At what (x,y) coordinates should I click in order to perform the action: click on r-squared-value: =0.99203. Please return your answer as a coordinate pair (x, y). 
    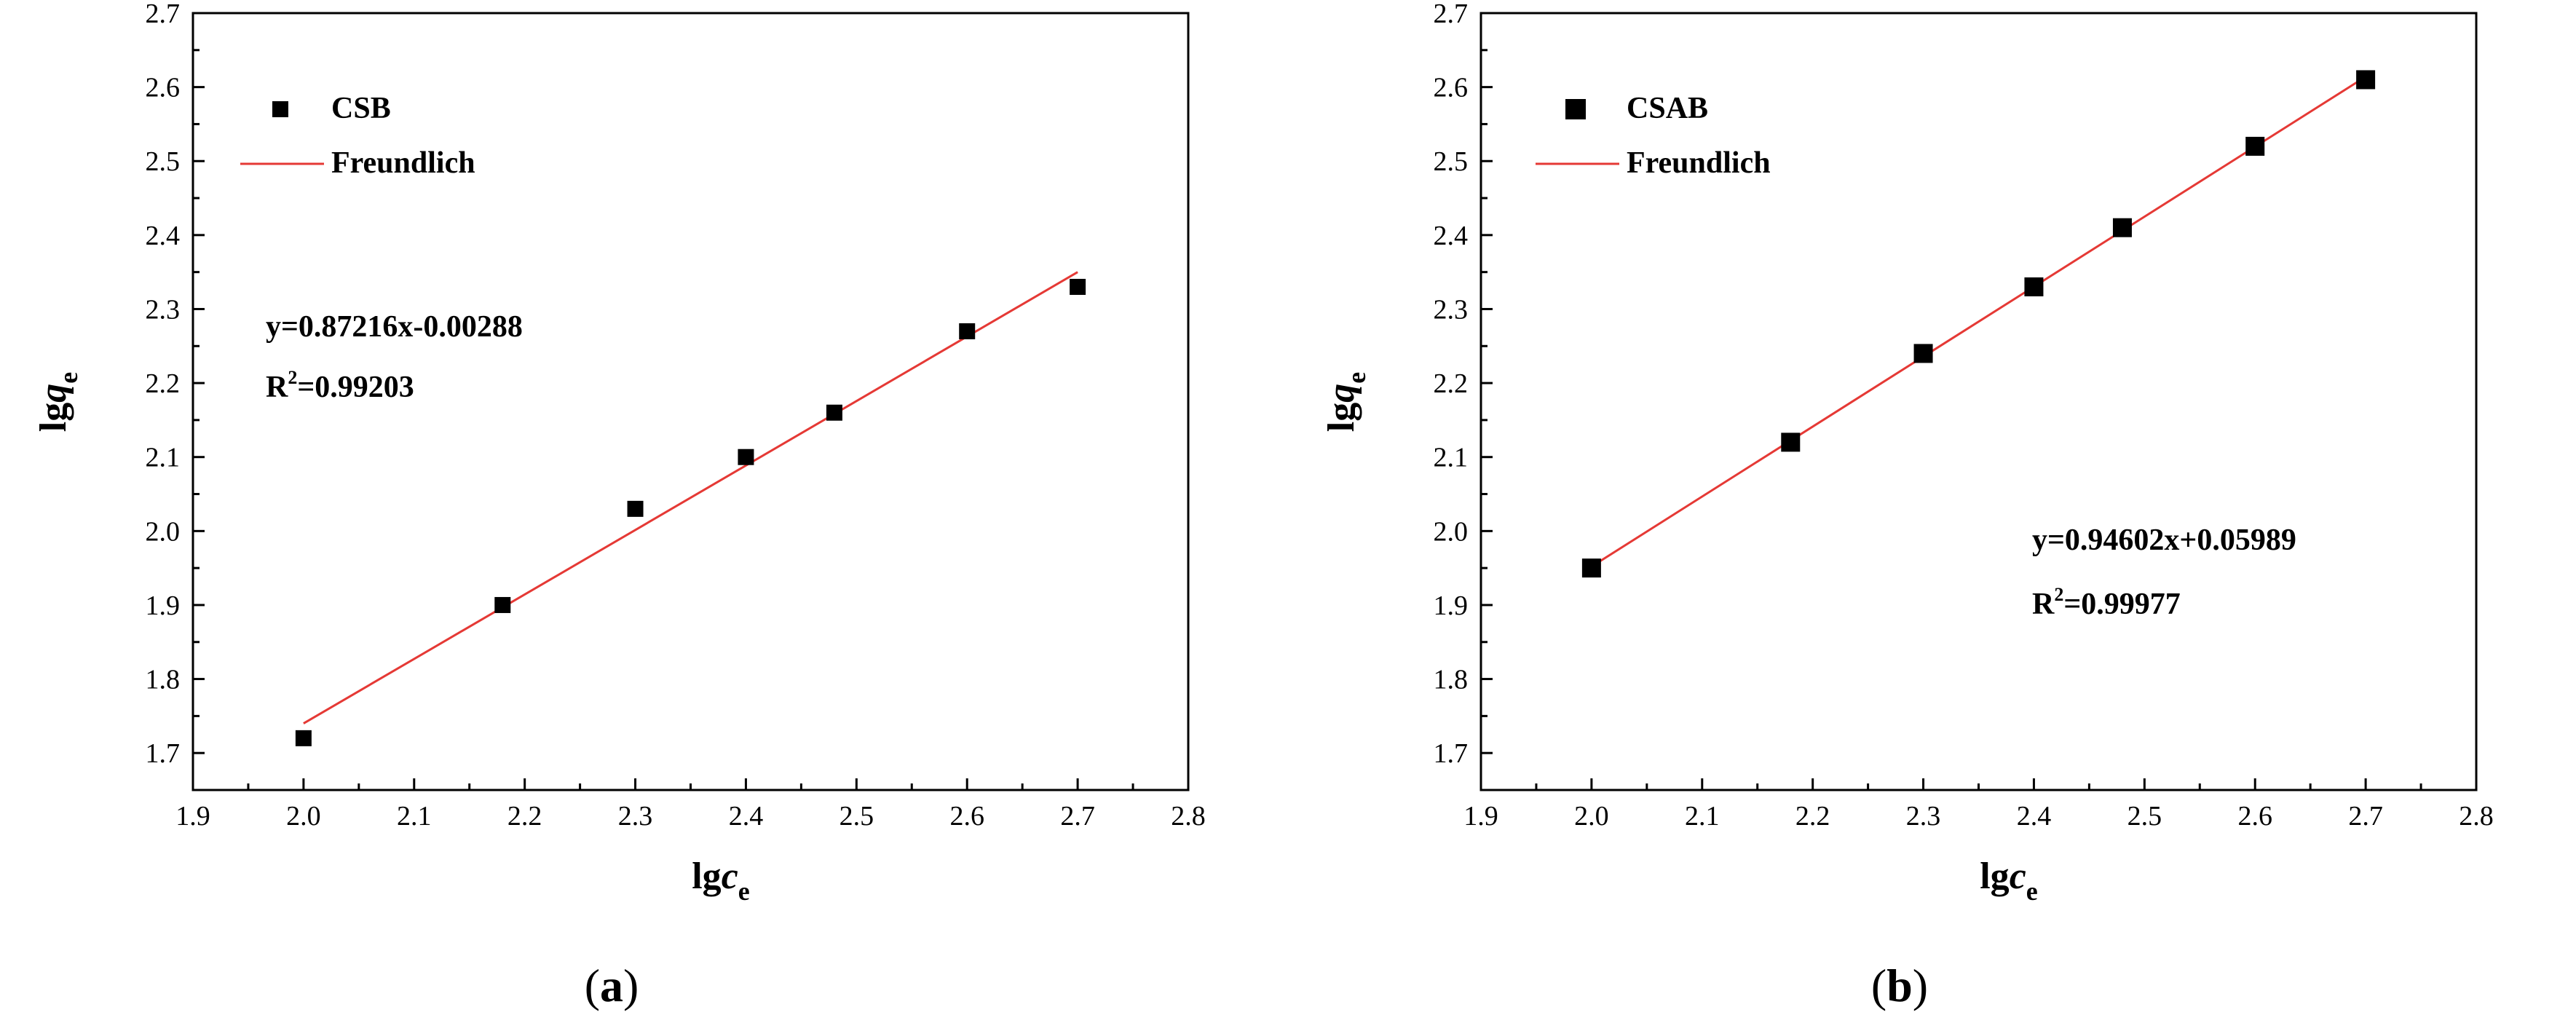
    Looking at the image, I should click on (356, 387).